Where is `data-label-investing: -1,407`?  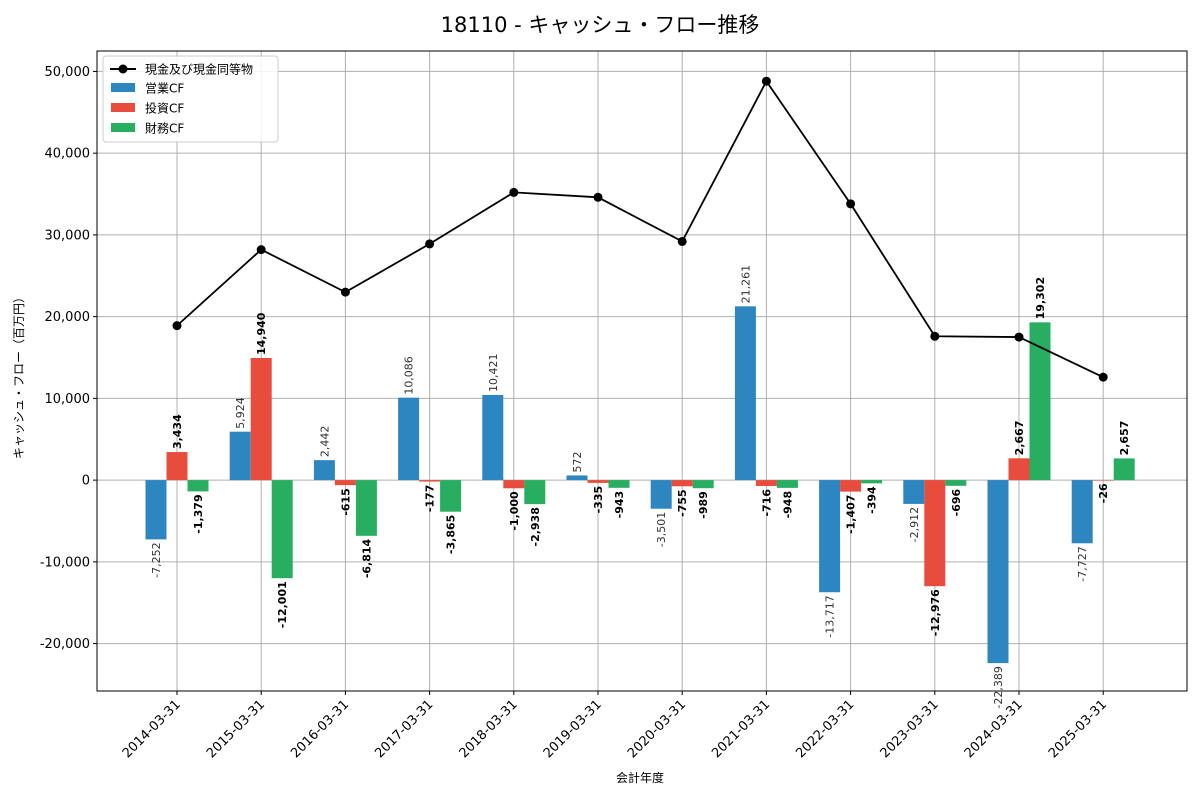 data-label-investing: -1,407 is located at coordinates (851, 514).